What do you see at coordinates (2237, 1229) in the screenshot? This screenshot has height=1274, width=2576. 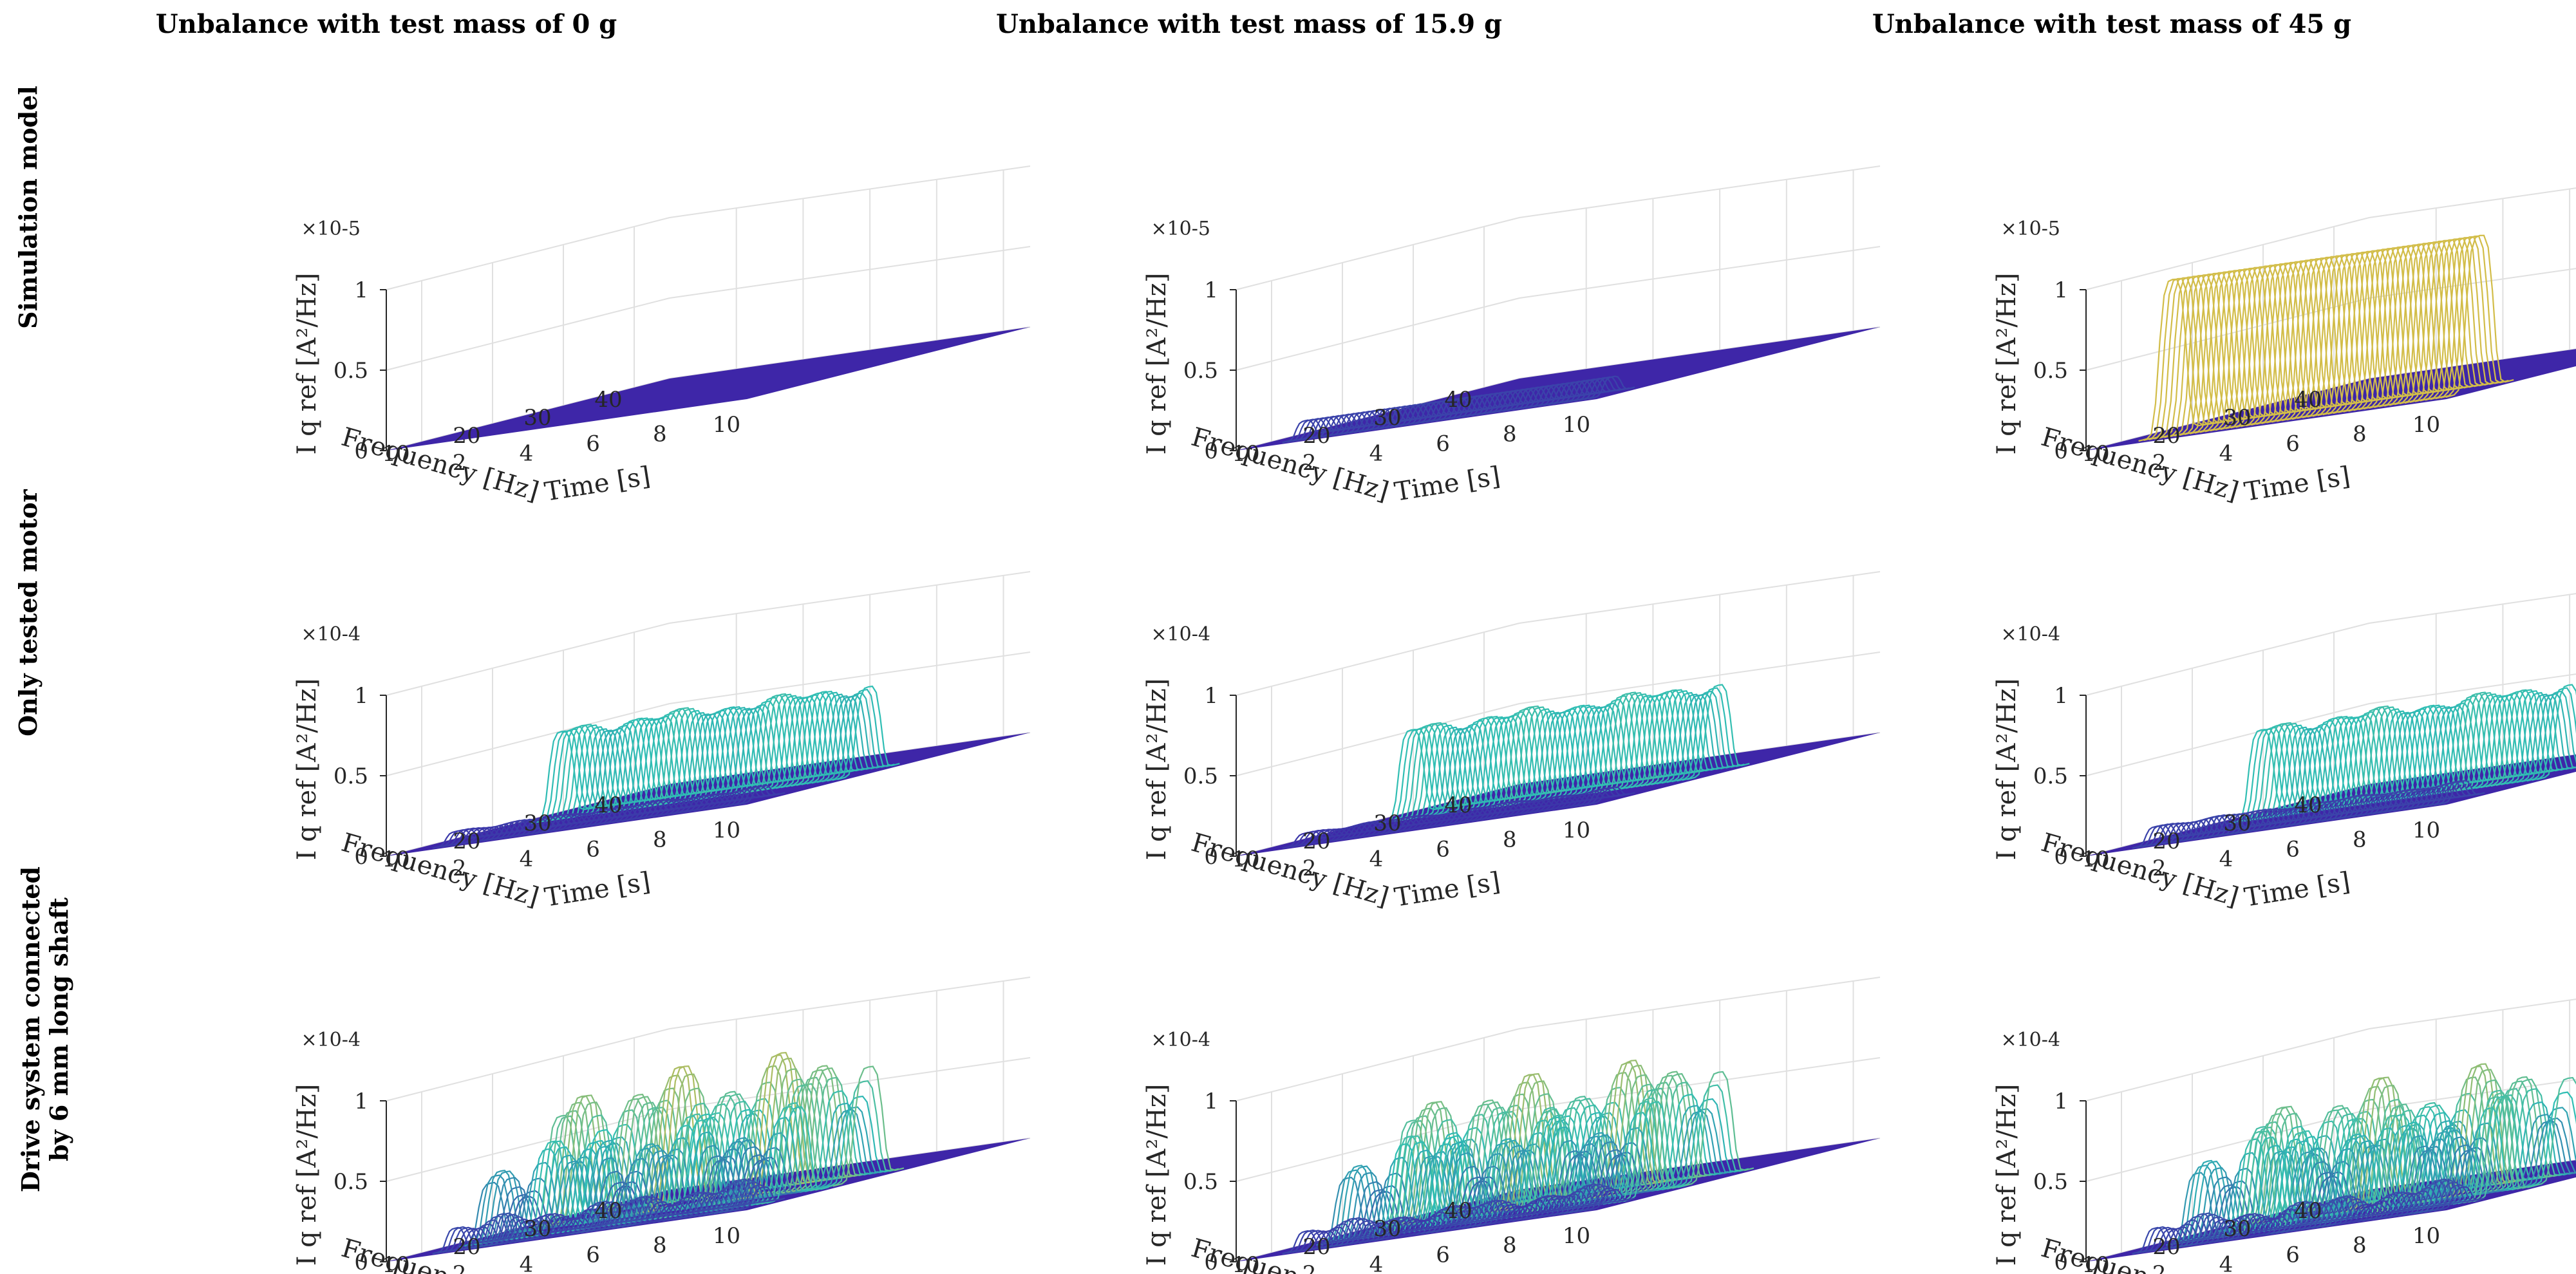 I see `x-tick-label: 30` at bounding box center [2237, 1229].